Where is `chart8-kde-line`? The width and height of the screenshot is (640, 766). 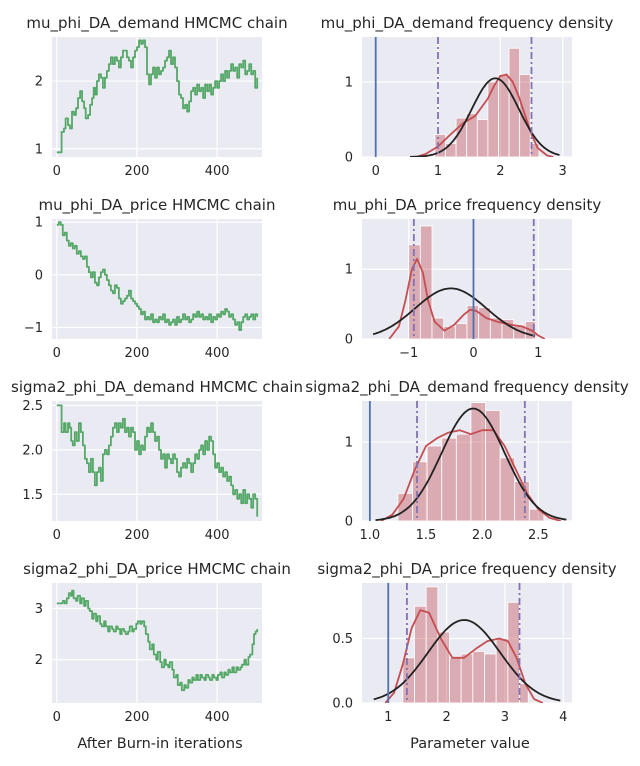
chart8-kde-line is located at coordinates (464, 656).